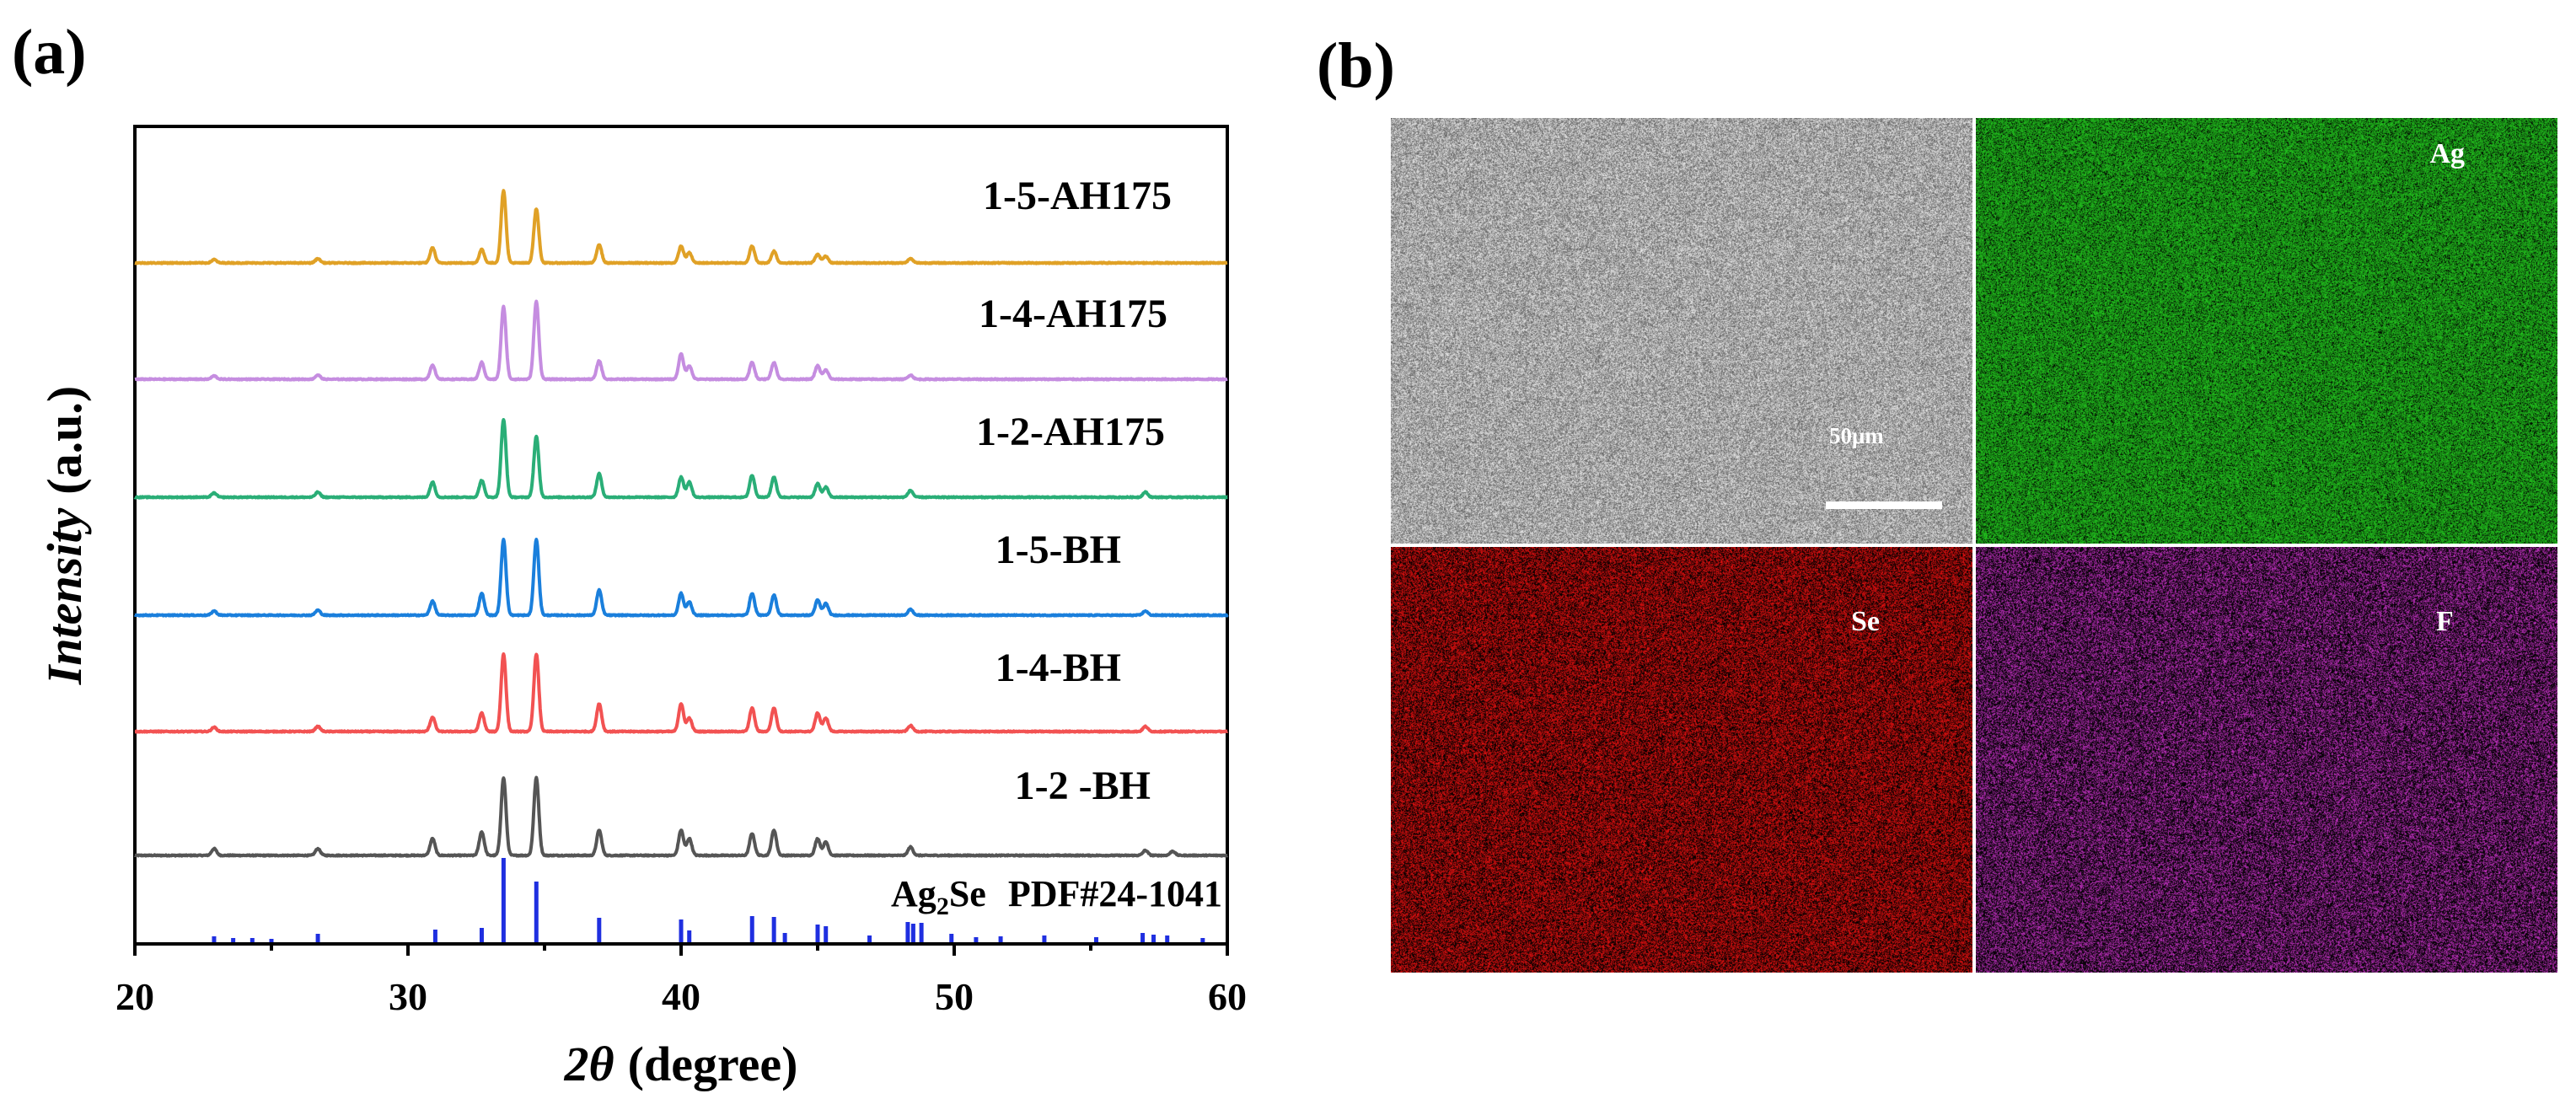  What do you see at coordinates (64, 535) in the screenshot?
I see `y-axis-label: Intensity(a.u.)` at bounding box center [64, 535].